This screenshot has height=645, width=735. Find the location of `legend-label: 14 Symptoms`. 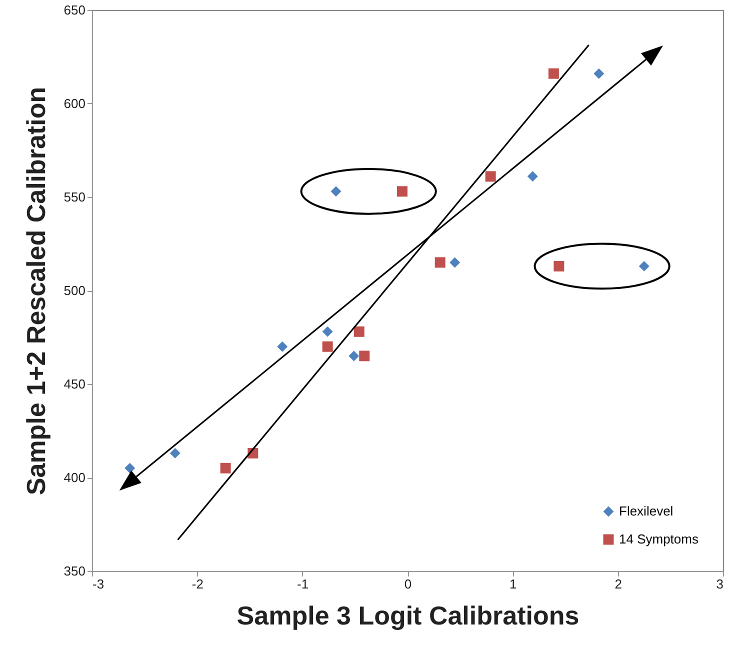

legend-label: 14 Symptoms is located at coordinates (659, 539).